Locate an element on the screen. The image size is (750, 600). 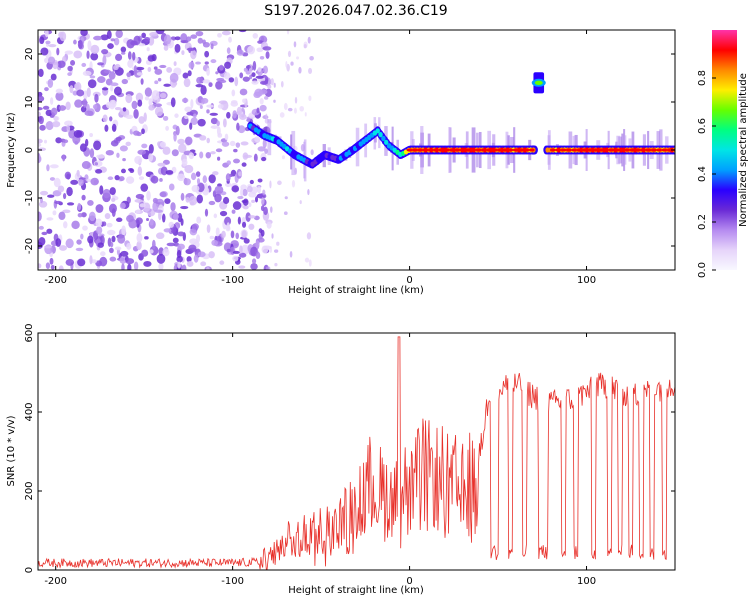
snr-ylabel: SNR (10 * v/v) is located at coordinates (11, 450).